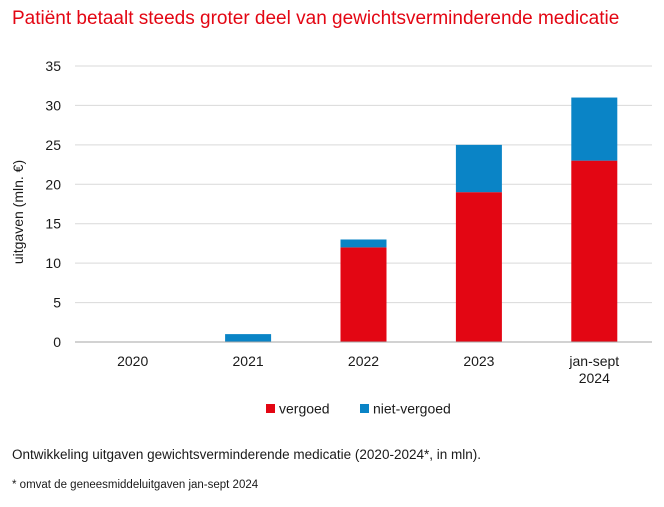  Describe the element at coordinates (478, 267) in the screenshot. I see `bar-vergoed-2023` at that location.